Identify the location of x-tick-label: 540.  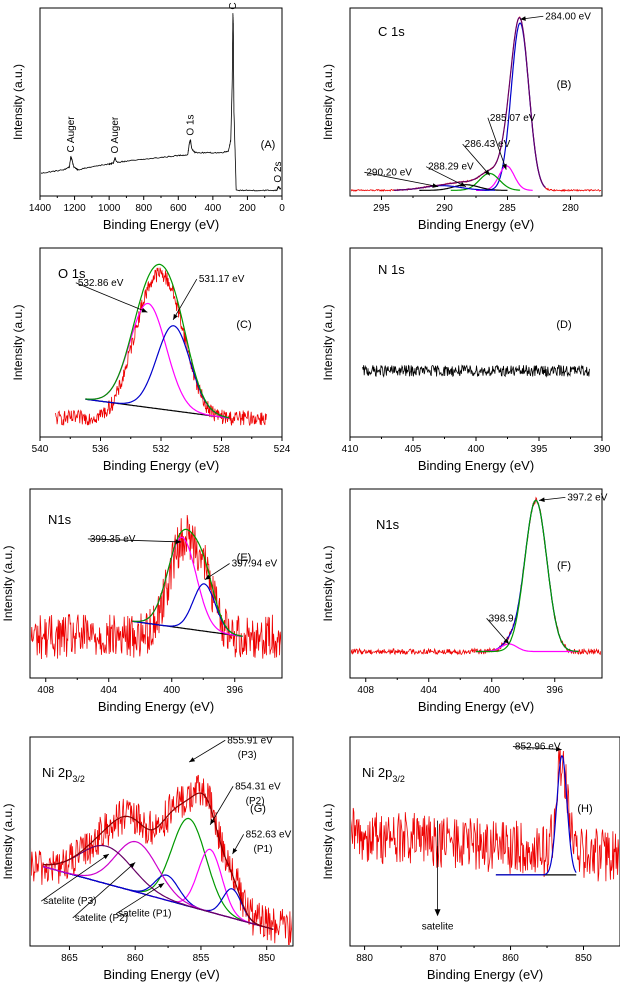
(40, 449).